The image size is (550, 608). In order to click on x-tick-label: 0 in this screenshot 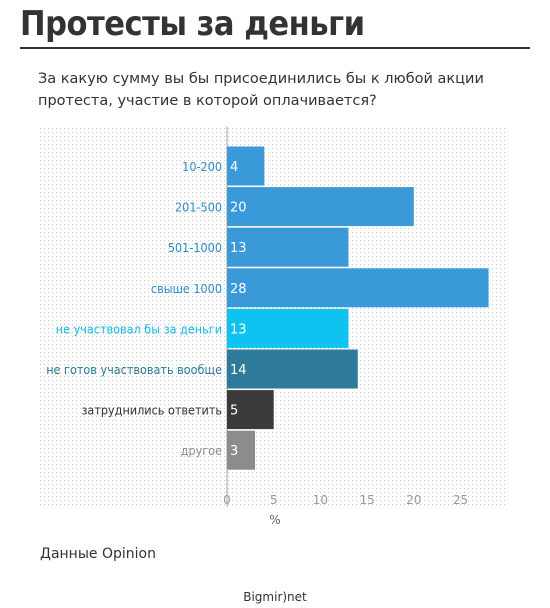, I will do `click(227, 500)`.